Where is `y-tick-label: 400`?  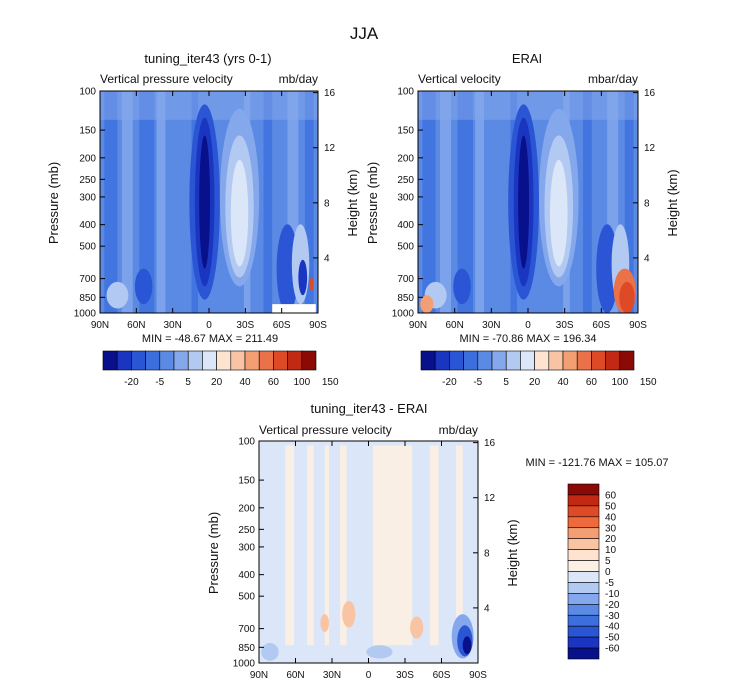
y-tick-label: 400 is located at coordinates (405, 225).